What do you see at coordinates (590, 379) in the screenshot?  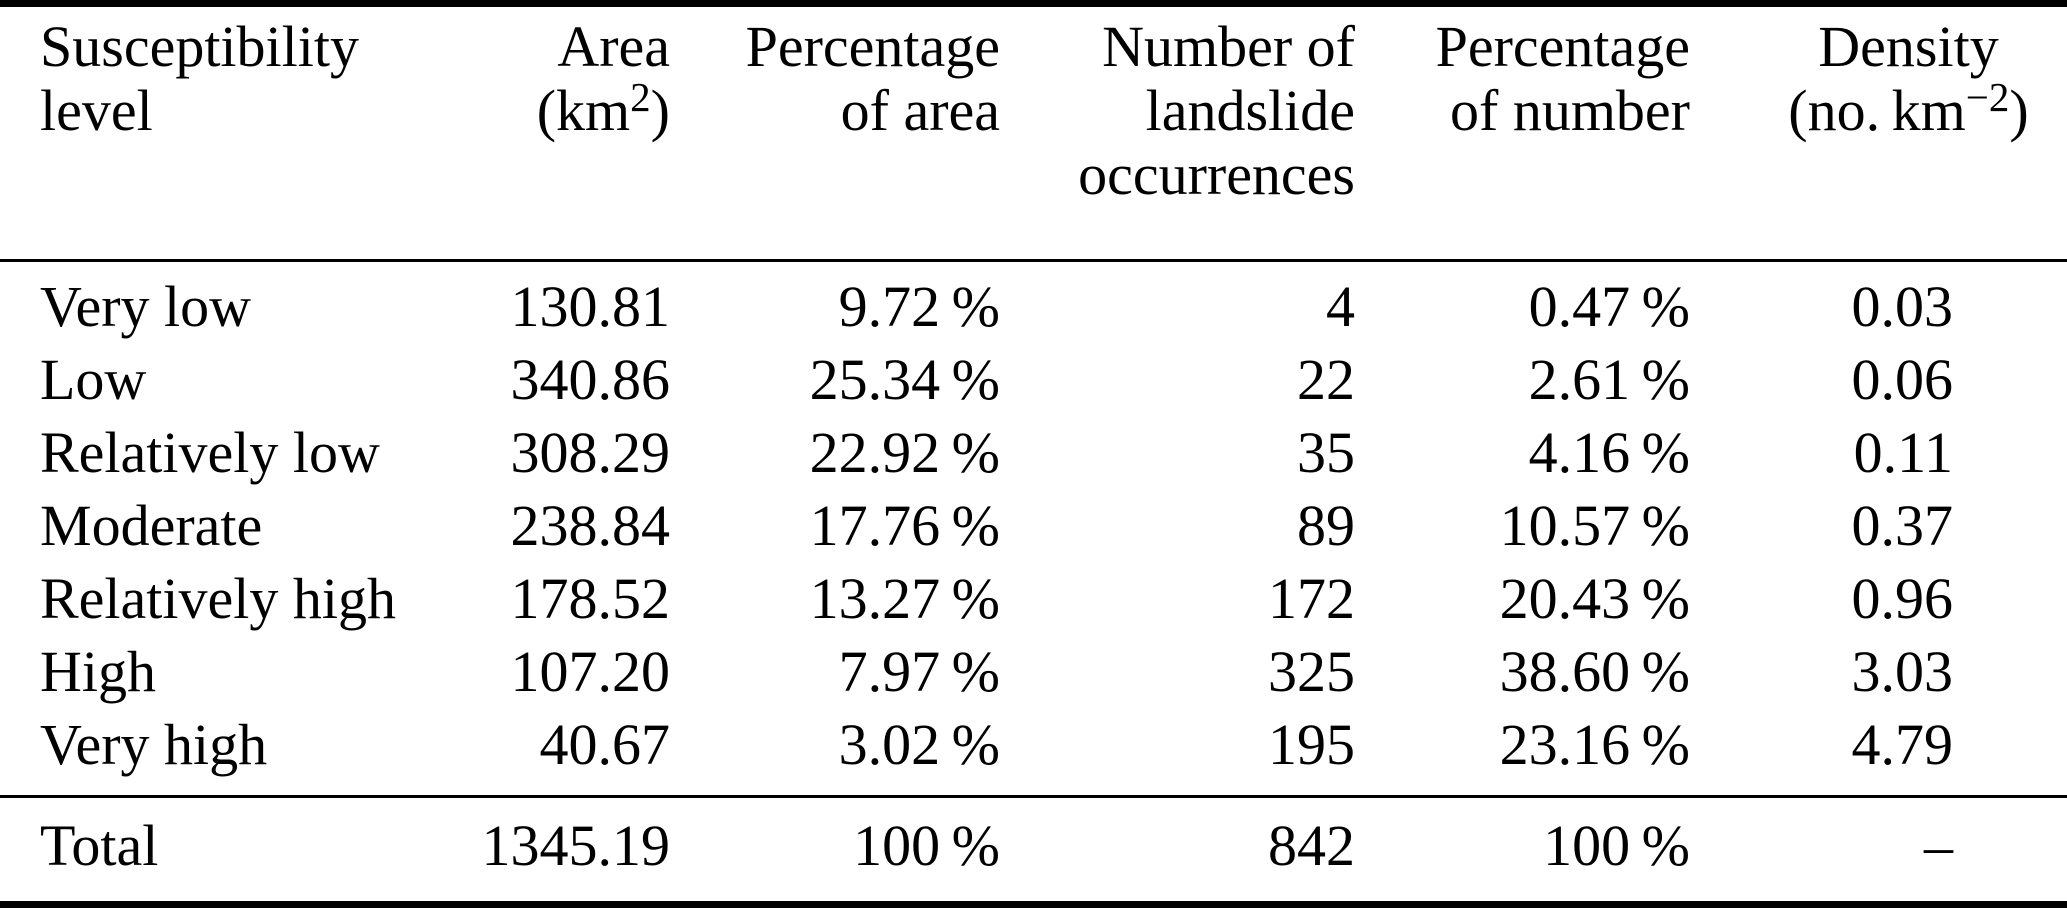 I see `cell-area: 340.86` at bounding box center [590, 379].